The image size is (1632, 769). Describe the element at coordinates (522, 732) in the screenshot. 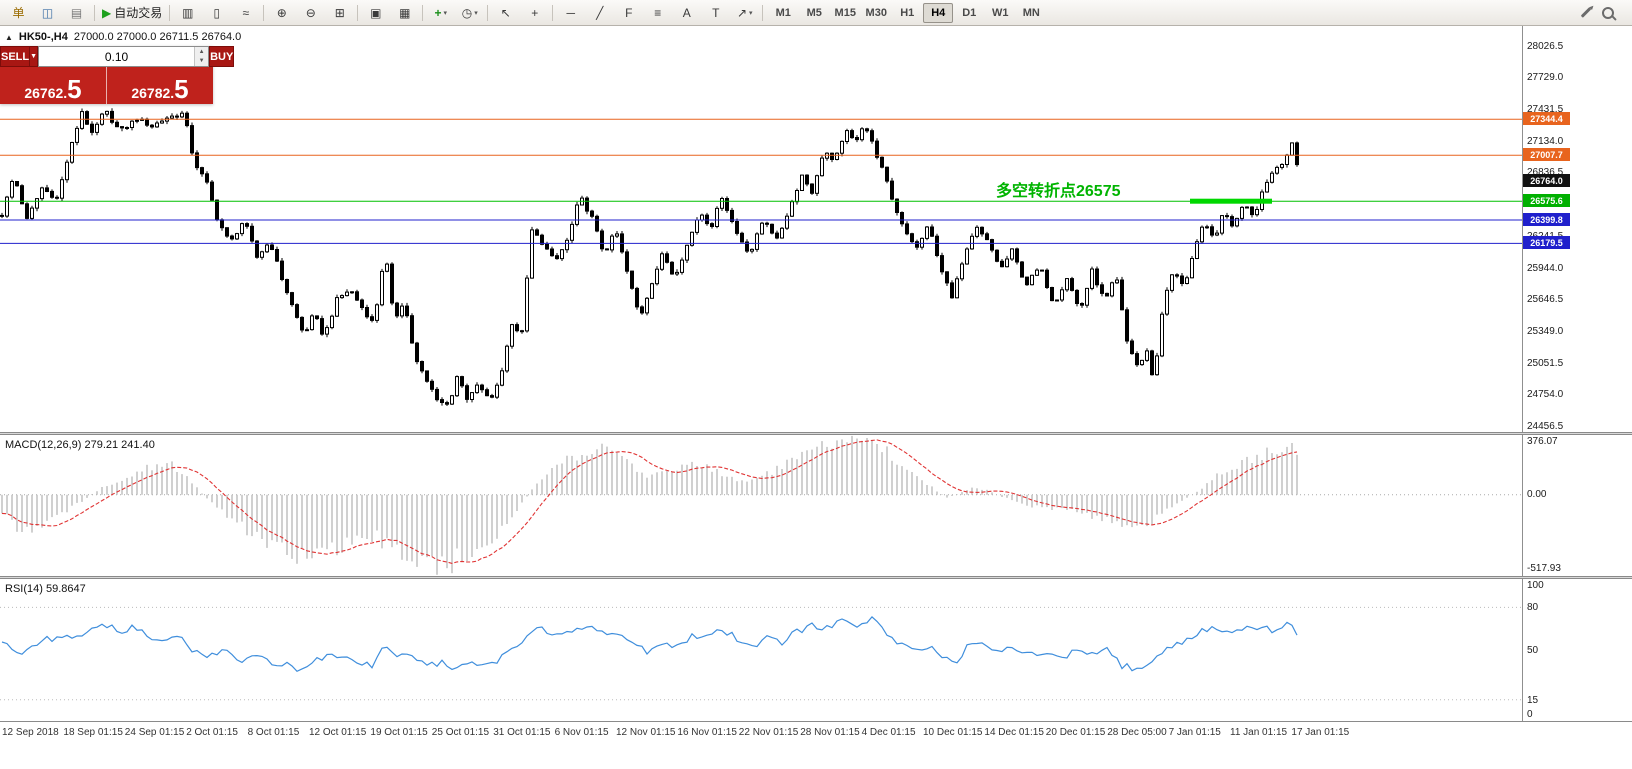

I see `time-axis-label: 31 Oct 01:15` at that location.